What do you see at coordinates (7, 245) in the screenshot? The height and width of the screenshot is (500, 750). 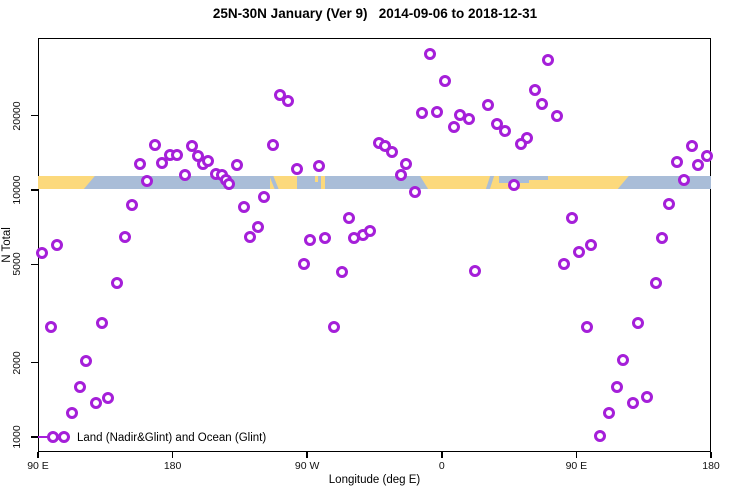 I see `y-axis-title: N Total` at bounding box center [7, 245].